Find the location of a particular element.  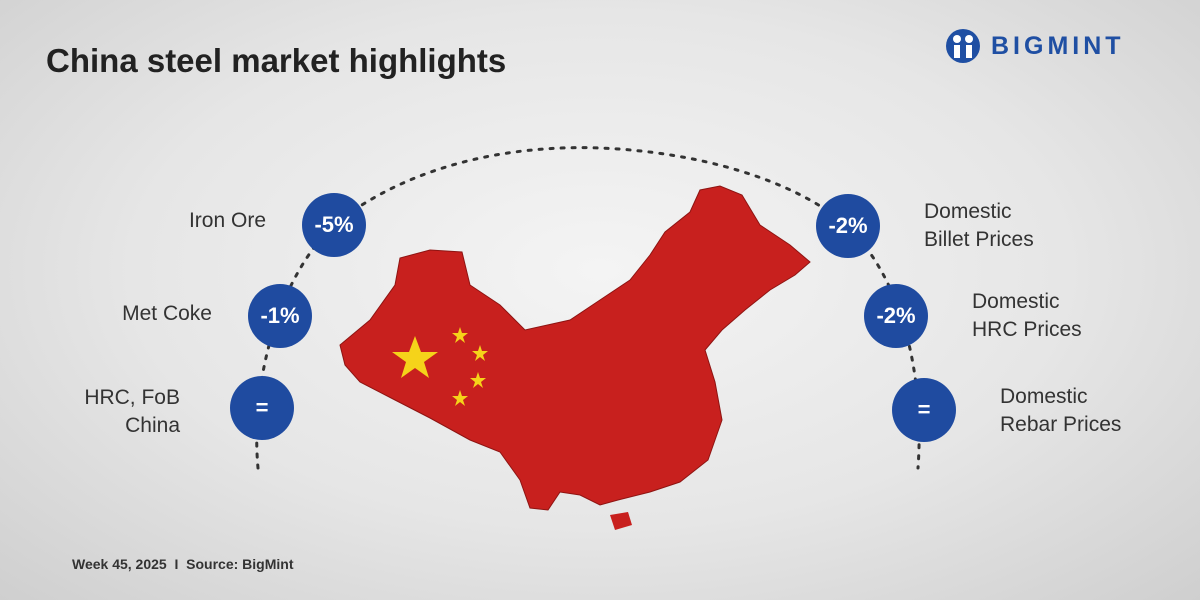

footer-source: Week 45, 2025 I Source: BigMint is located at coordinates (183, 564).